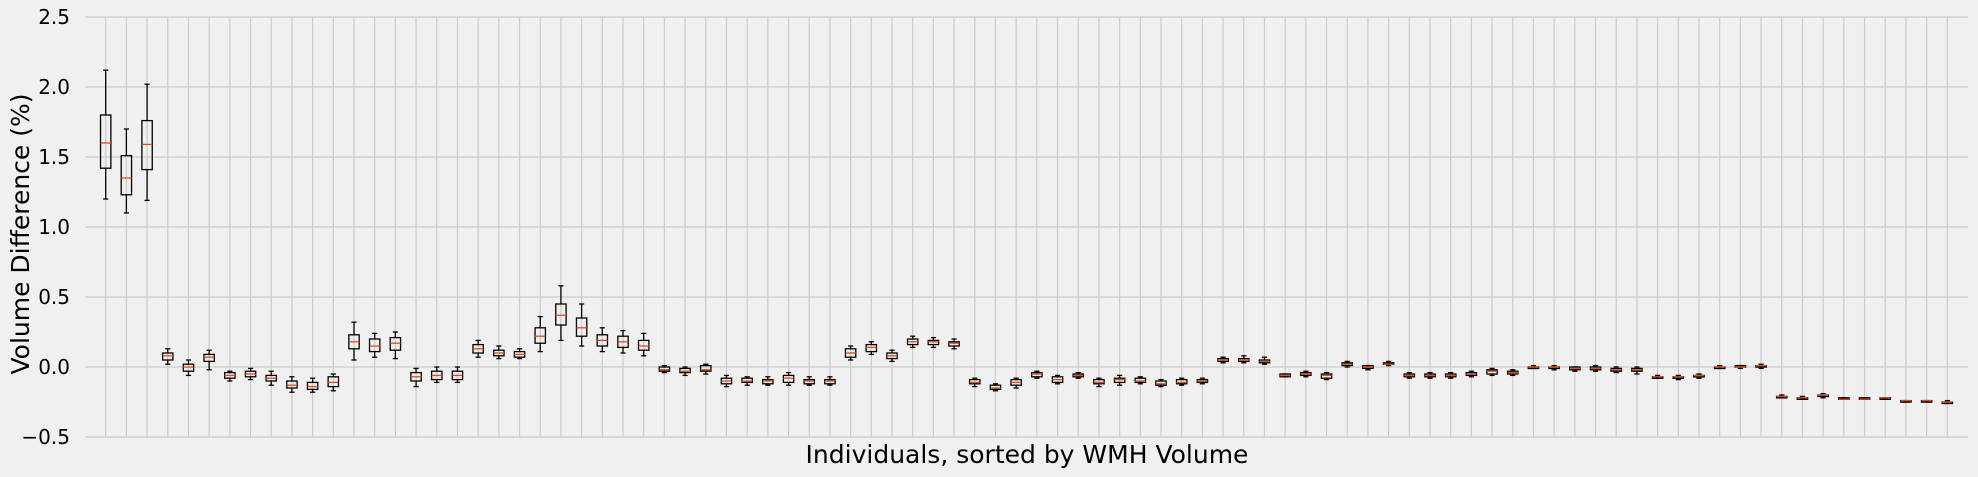 The image size is (1978, 477). Describe the element at coordinates (20, 233) in the screenshot. I see `y-axis-label: Volume Difference (%)` at that location.